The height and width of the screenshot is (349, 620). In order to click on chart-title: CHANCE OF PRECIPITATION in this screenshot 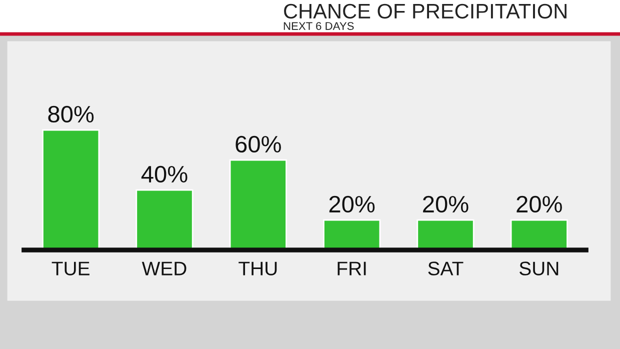, I will do `click(425, 11)`.